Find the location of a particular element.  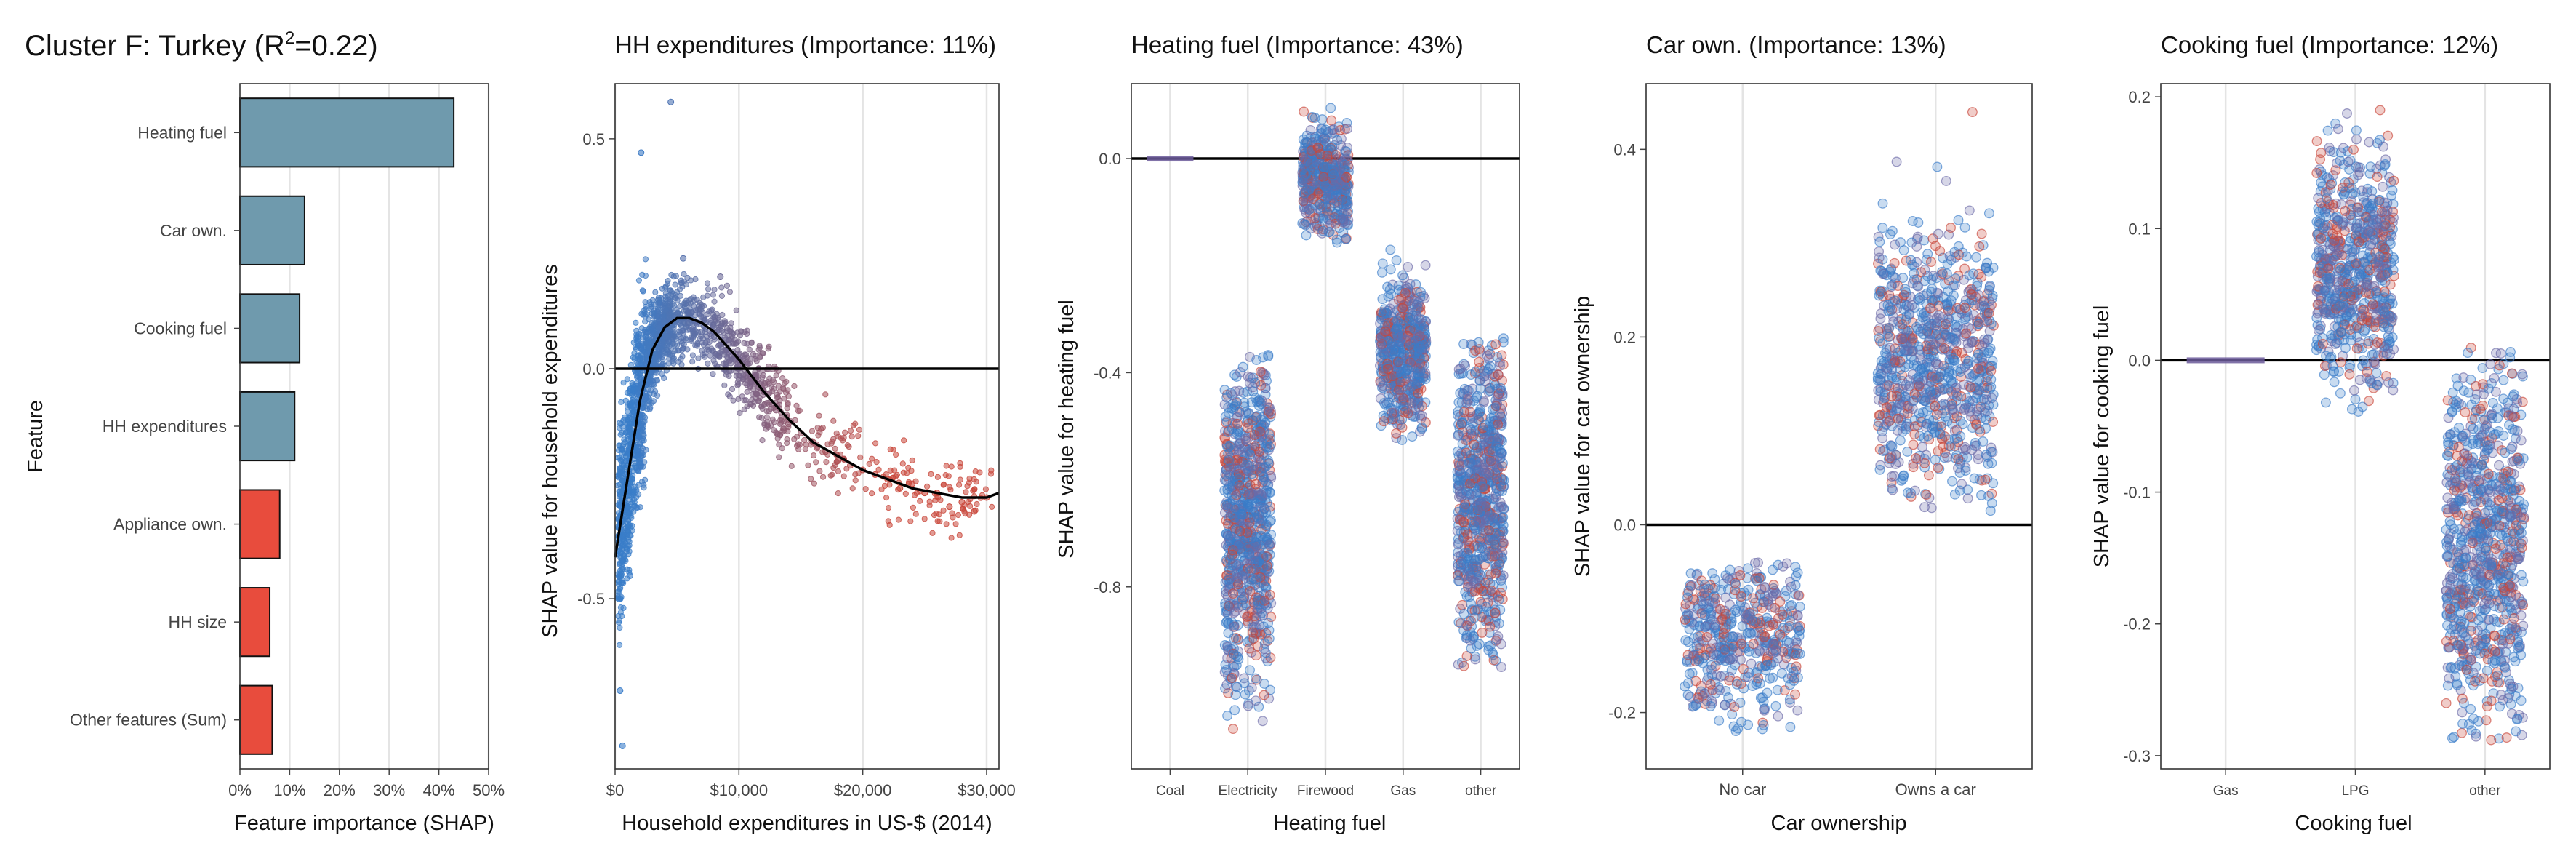

p2-xtick-label: $20,000 is located at coordinates (863, 790).